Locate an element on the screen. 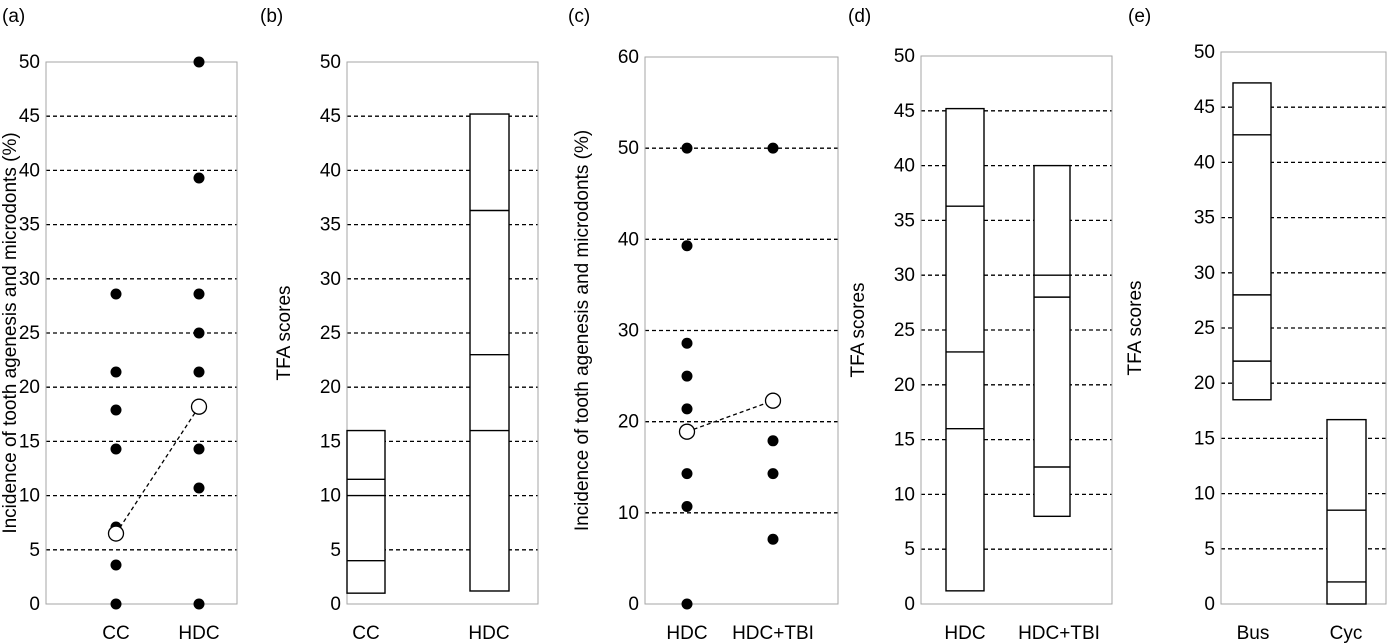 The image size is (1396, 644). panel-label: (a) is located at coordinates (13, 16).